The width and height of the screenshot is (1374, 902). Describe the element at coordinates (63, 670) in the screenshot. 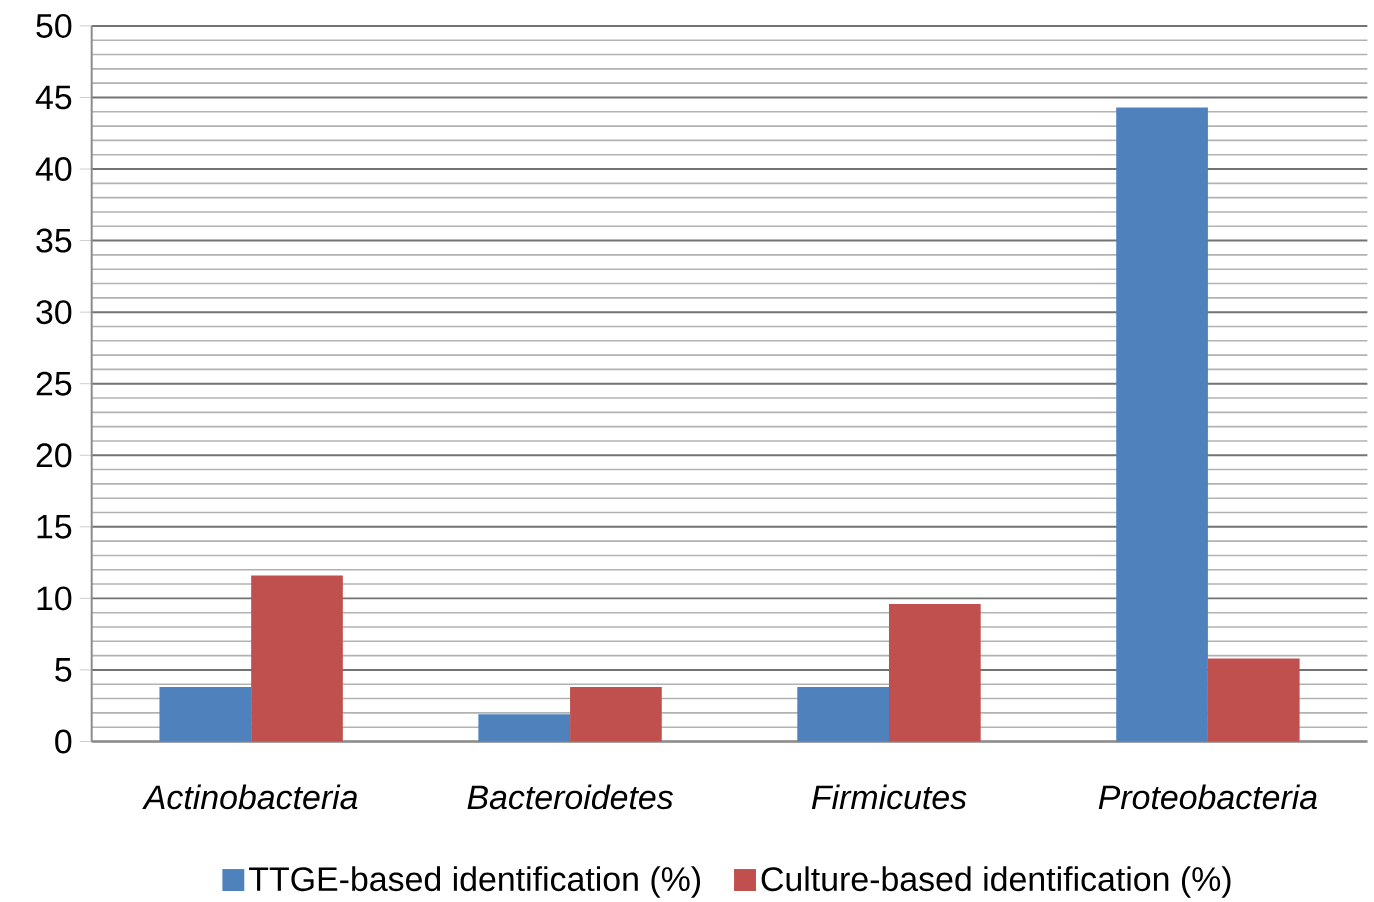

I see `y-tick-label: 5` at that location.